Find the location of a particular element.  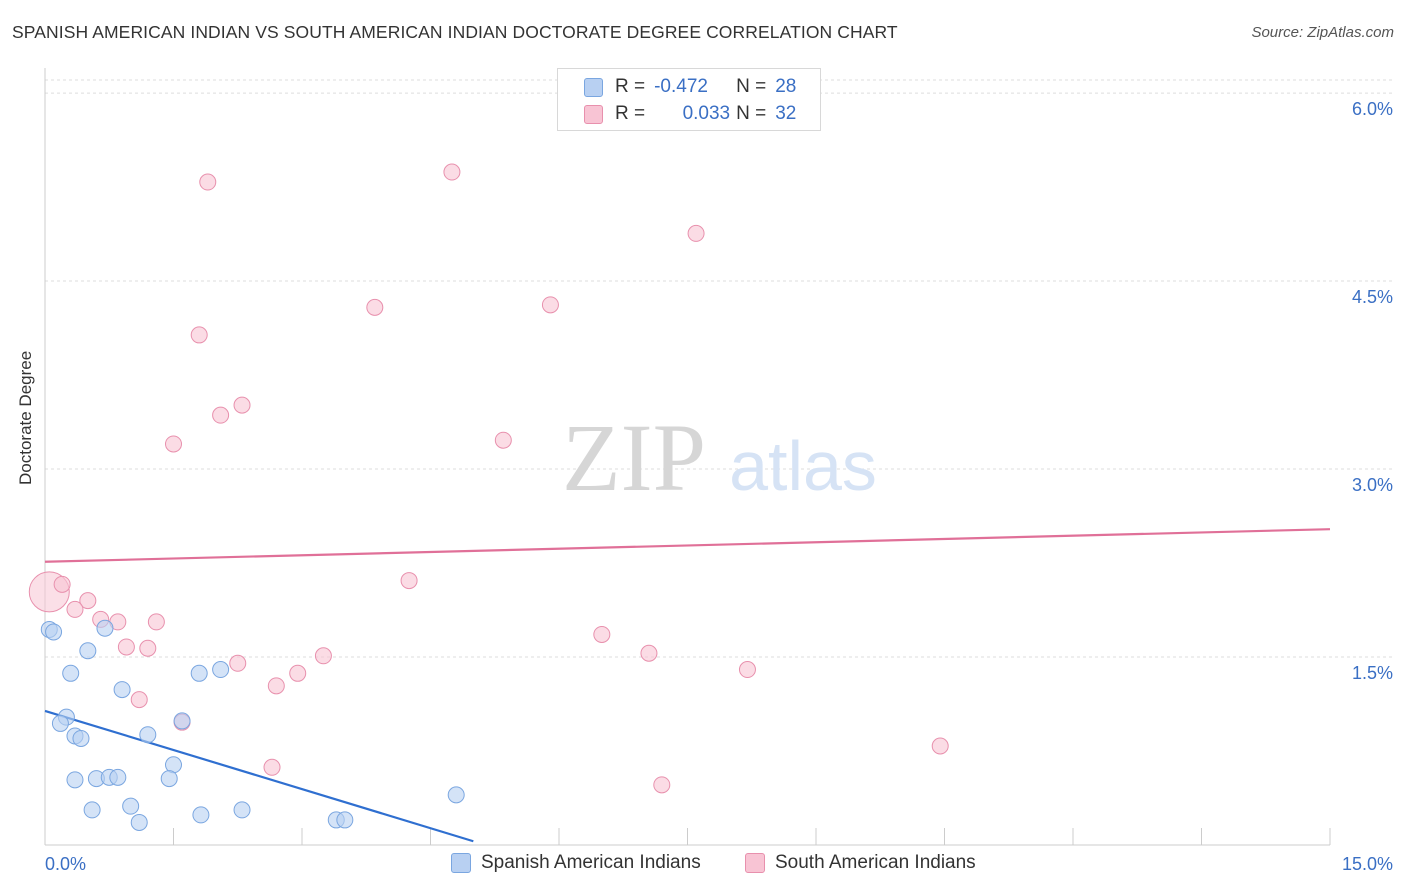

watermark-atlas: atlas is located at coordinates (803, 466).